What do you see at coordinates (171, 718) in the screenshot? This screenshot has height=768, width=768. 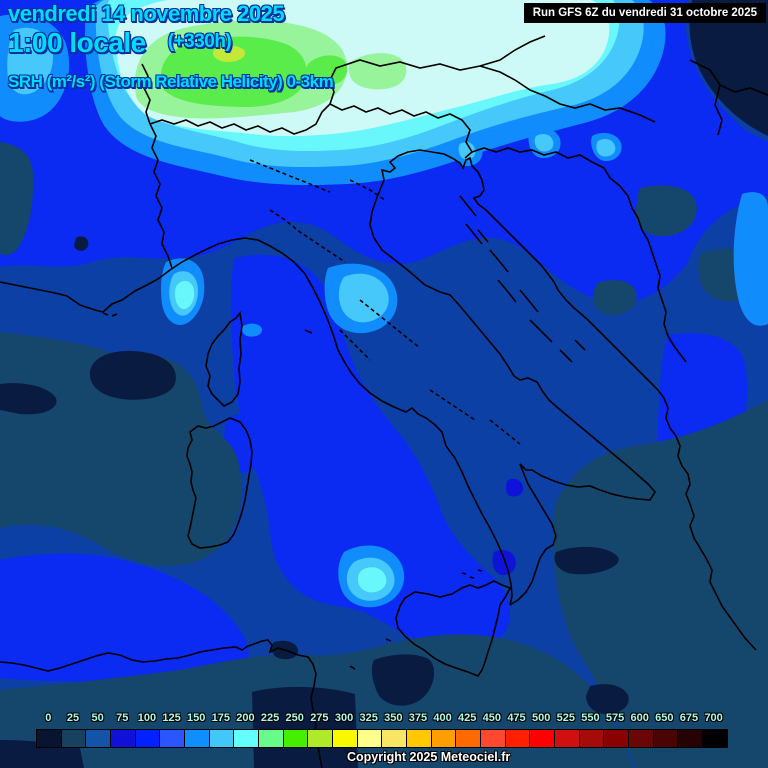 I see `colorbar-tick-label: 125` at bounding box center [171, 718].